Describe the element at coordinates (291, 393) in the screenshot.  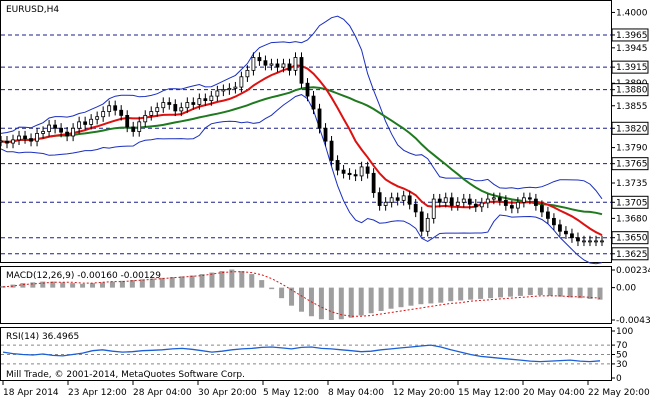
I see `time-tick-label: 5 May 12:00` at that location.